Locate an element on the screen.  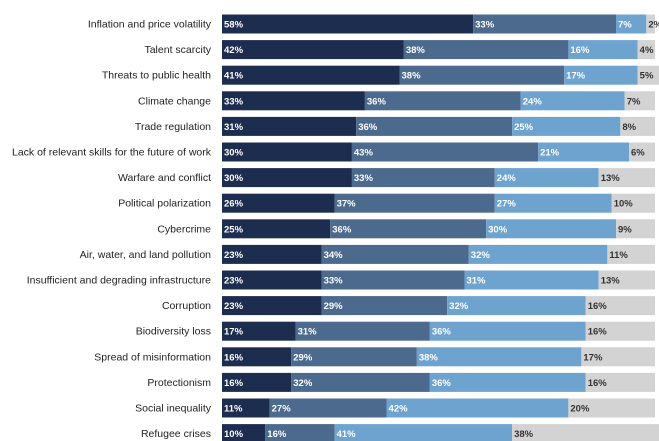
category-label: Warfare and conflict is located at coordinates (164, 178).